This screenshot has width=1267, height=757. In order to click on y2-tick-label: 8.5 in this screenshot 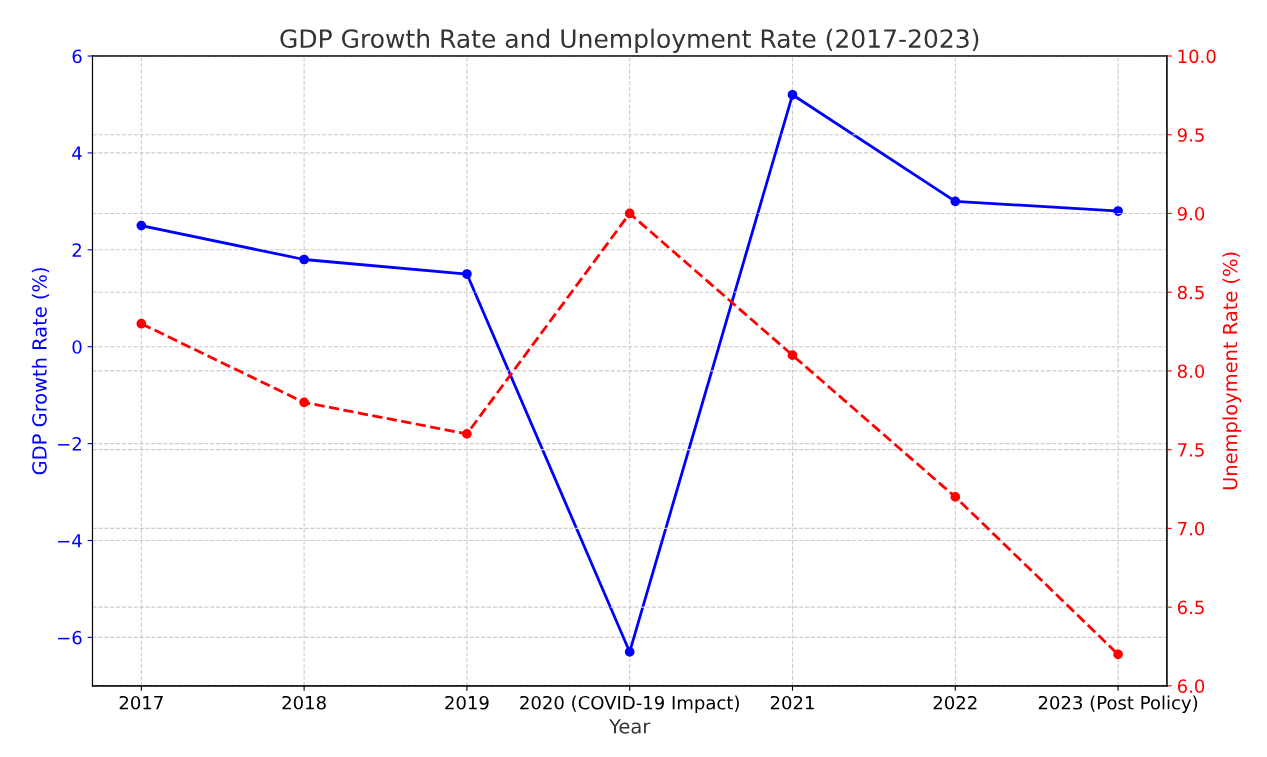, I will do `click(1190, 292)`.